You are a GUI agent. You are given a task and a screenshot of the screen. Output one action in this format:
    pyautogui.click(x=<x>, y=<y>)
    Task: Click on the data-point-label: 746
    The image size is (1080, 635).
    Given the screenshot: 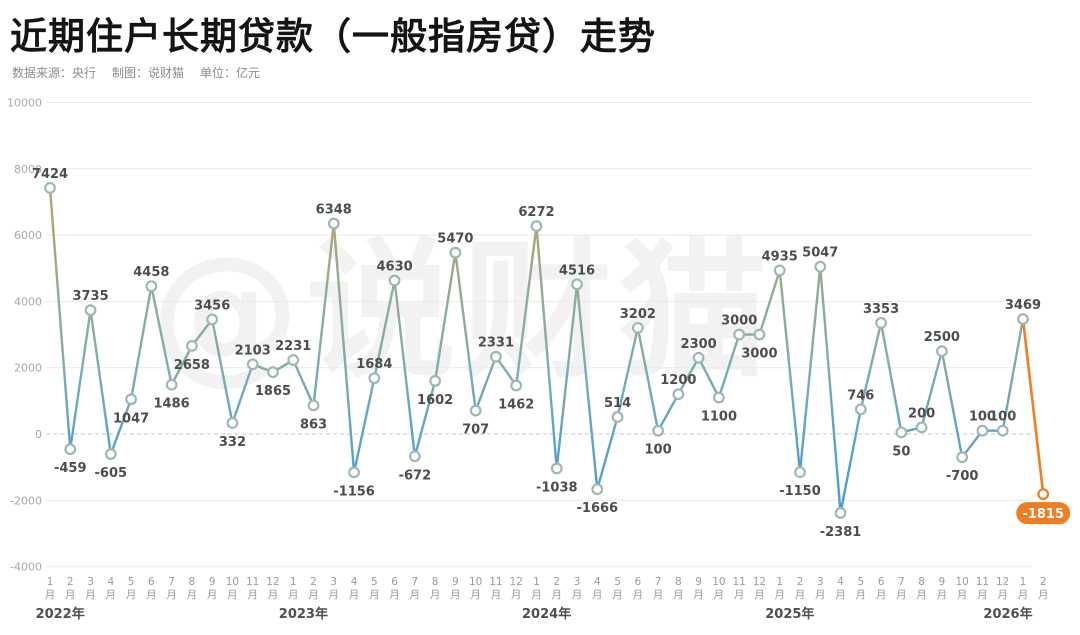 What is the action you would take?
    pyautogui.click(x=860, y=395)
    